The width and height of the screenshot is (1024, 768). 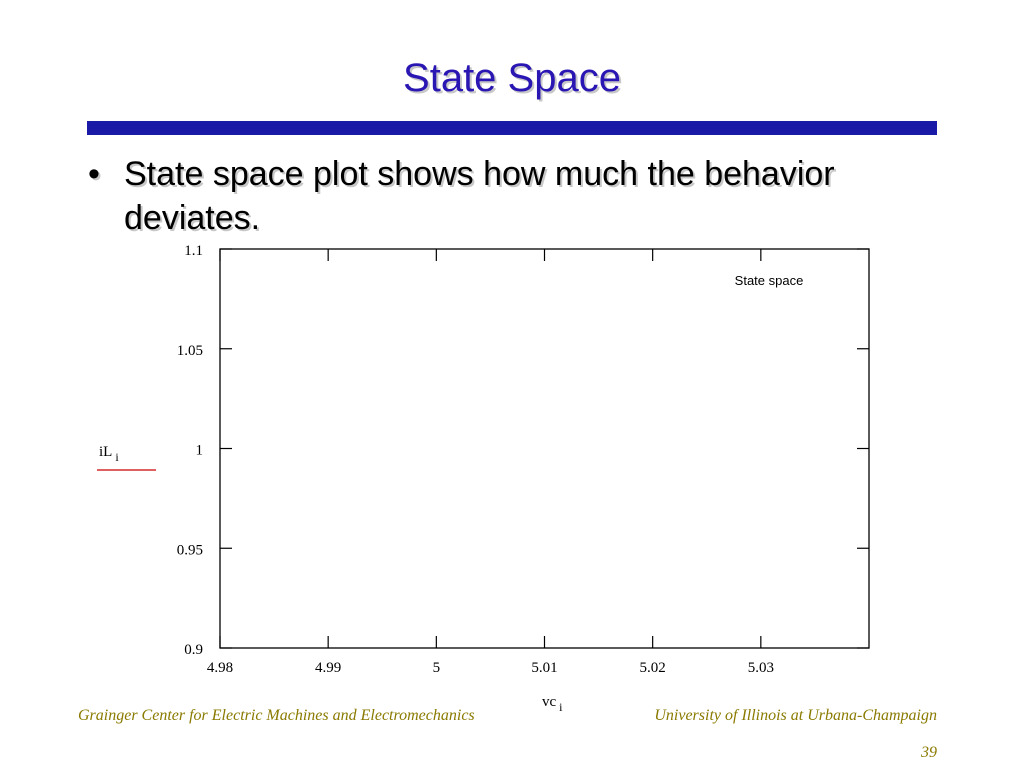 What do you see at coordinates (117, 457) in the screenshot?
I see `y-axis-label-subscript: i` at bounding box center [117, 457].